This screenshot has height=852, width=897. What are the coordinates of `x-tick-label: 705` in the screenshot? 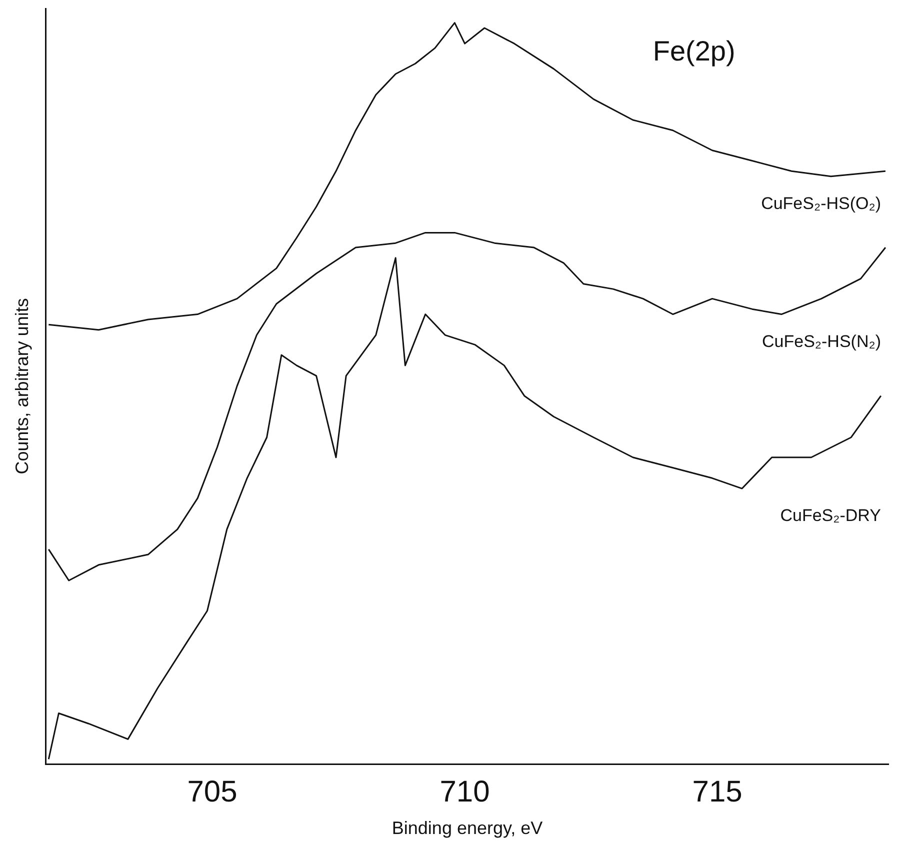 It's located at (212, 792).